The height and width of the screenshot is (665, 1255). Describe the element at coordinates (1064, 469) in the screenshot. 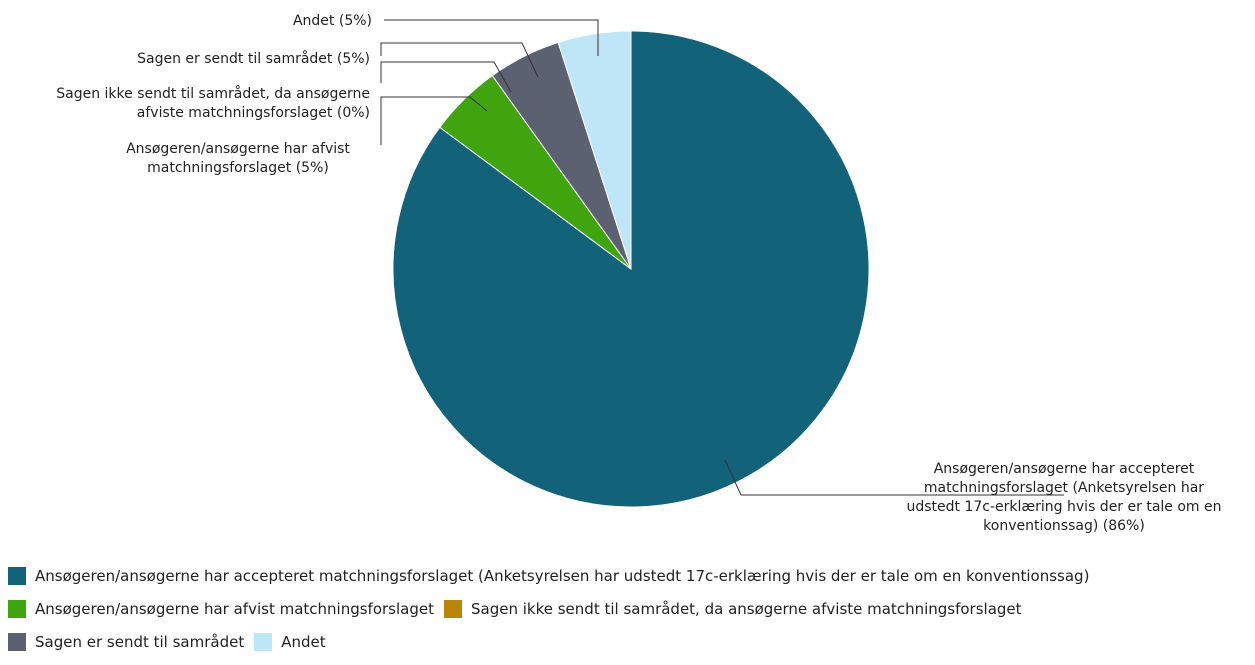

I see `data-label-line: Ansøgeren/ansøgerne har accepteret` at that location.